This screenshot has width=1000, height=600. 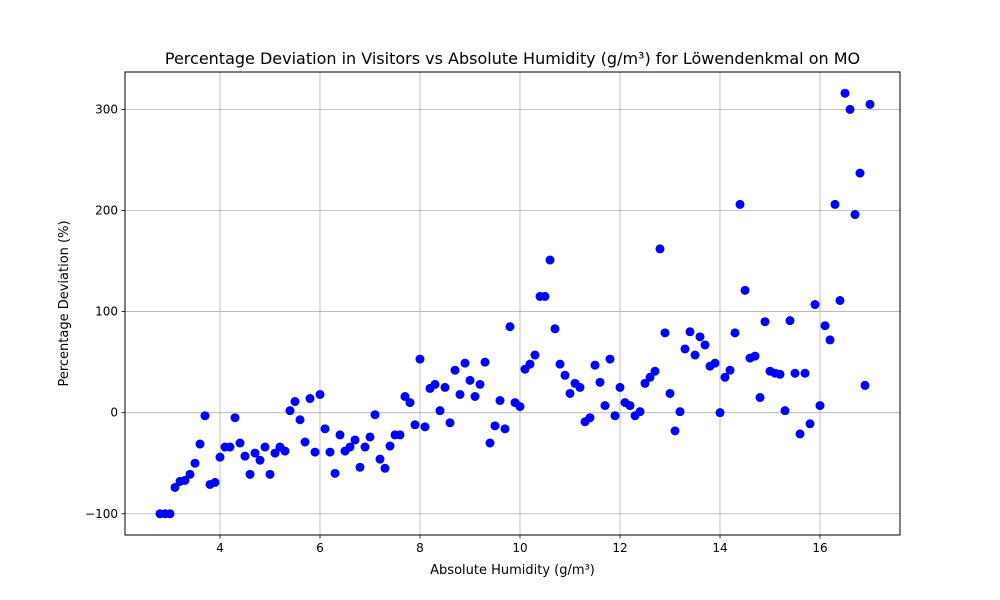 What do you see at coordinates (619, 548) in the screenshot?
I see `x-tick-label: 12` at bounding box center [619, 548].